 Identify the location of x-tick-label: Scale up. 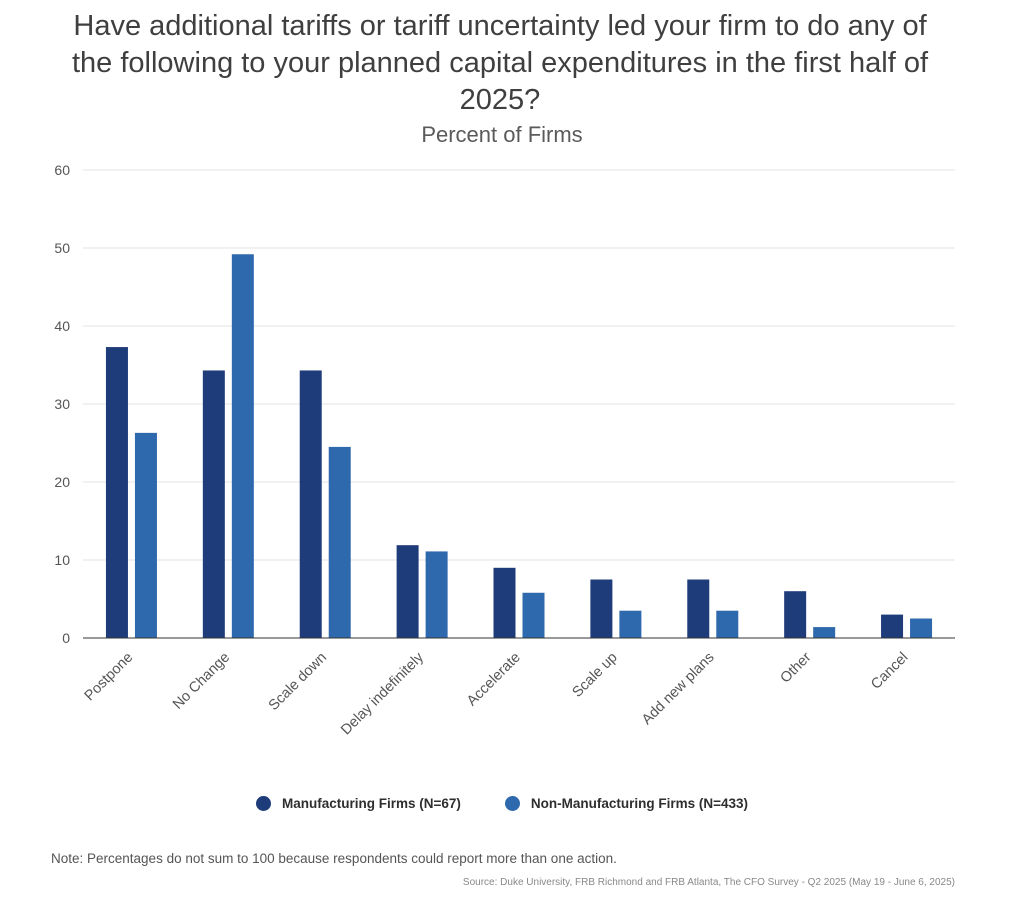
(594, 675).